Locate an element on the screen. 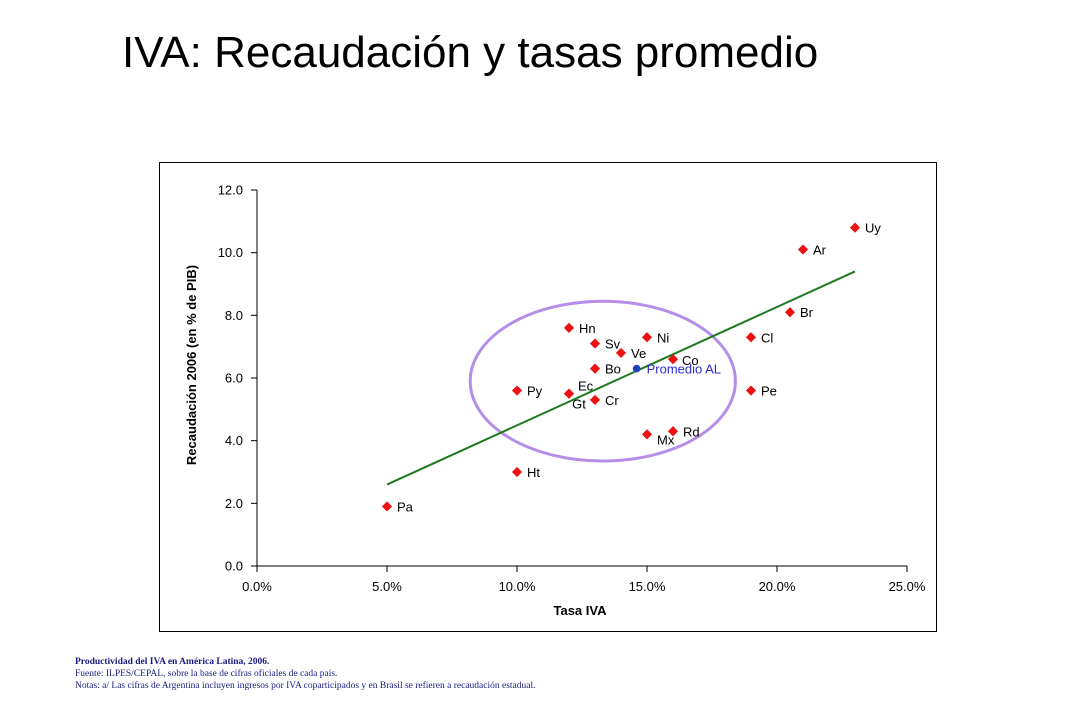 The image size is (1080, 720). data-point-cl is located at coordinates (751, 337).